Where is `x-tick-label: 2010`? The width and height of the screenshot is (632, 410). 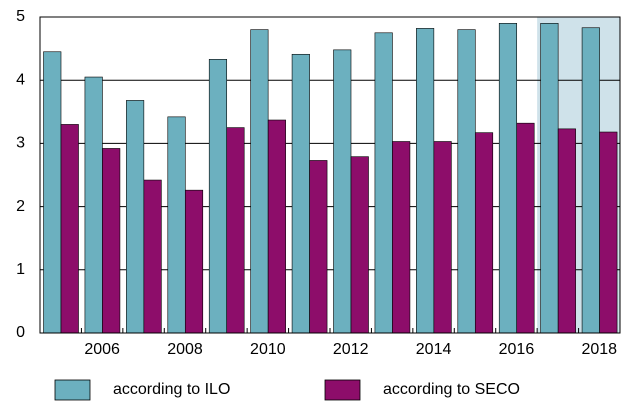
x-tick-label: 2010 is located at coordinates (268, 349).